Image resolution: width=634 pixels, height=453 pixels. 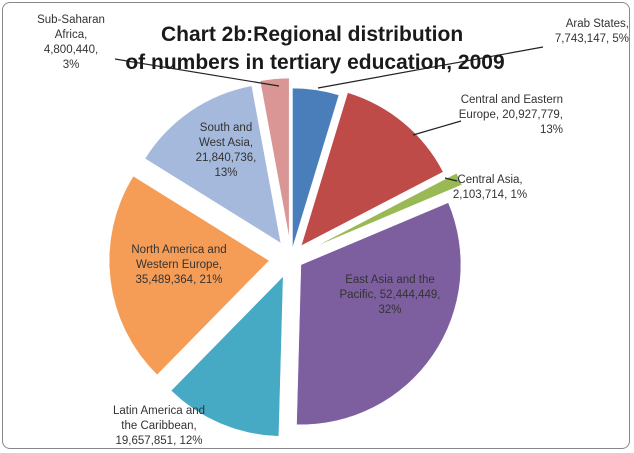 What do you see at coordinates (390, 280) in the screenshot?
I see `data-label-line: East Asia and the` at bounding box center [390, 280].